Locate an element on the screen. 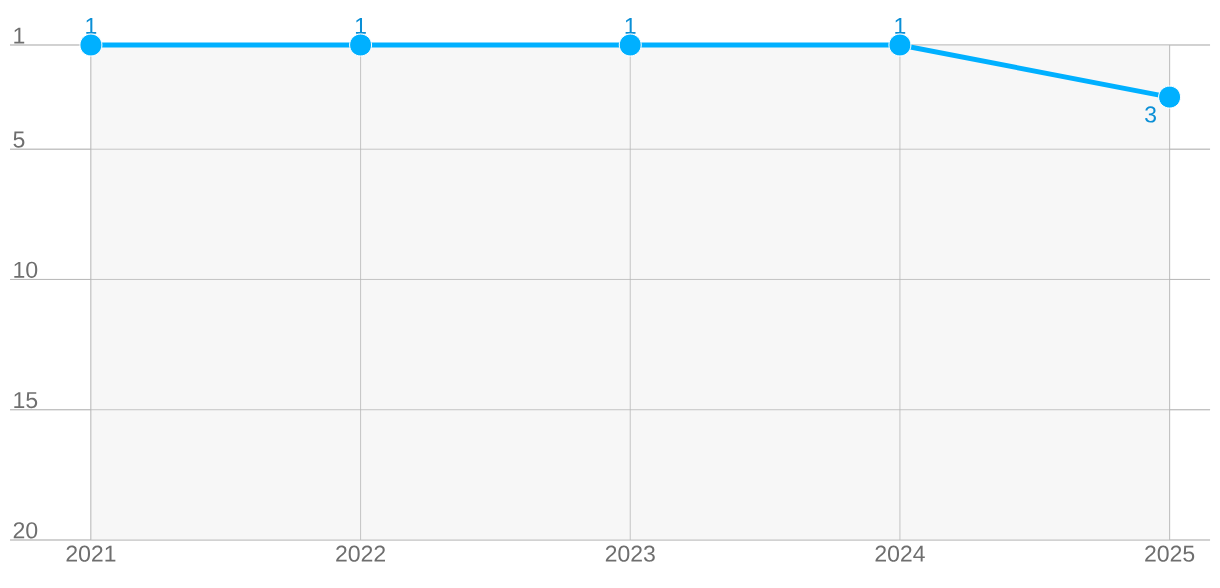 The height and width of the screenshot is (588, 1220). data-label: 3 is located at coordinates (1150, 114).